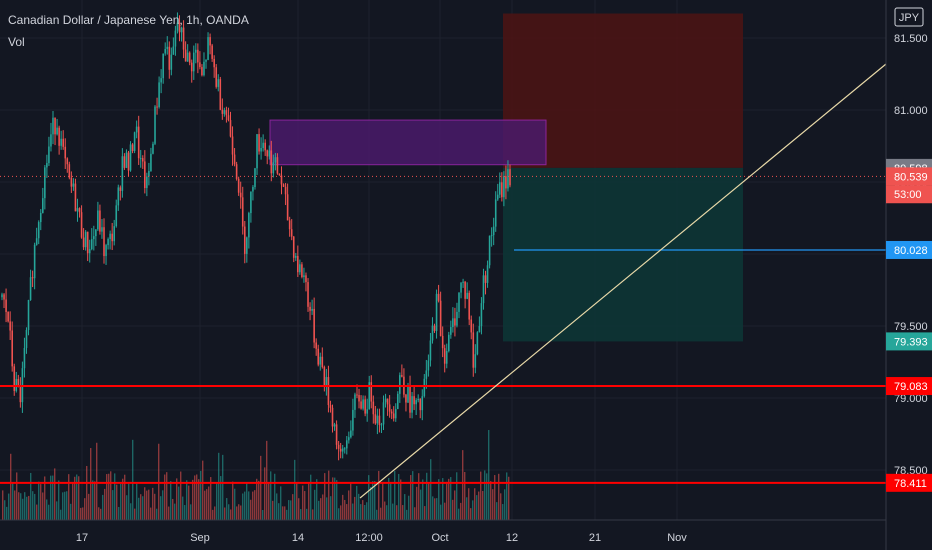 The width and height of the screenshot is (932, 550). Describe the element at coordinates (623, 254) in the screenshot. I see `take-profit-zone` at that location.